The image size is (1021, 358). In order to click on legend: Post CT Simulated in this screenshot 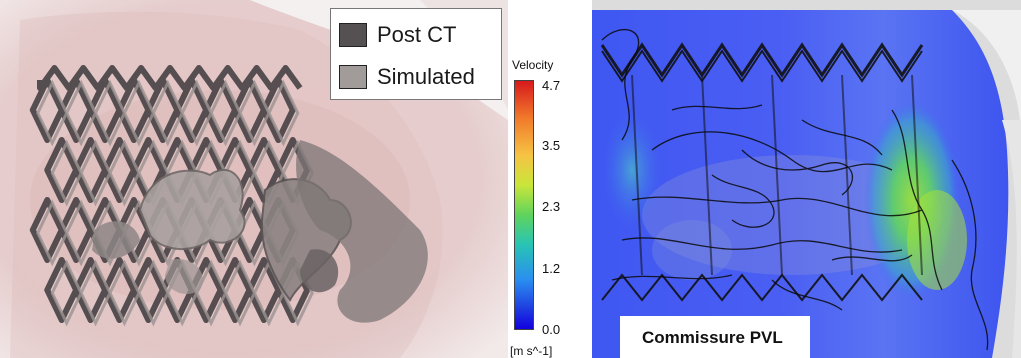, I will do `click(416, 54)`.